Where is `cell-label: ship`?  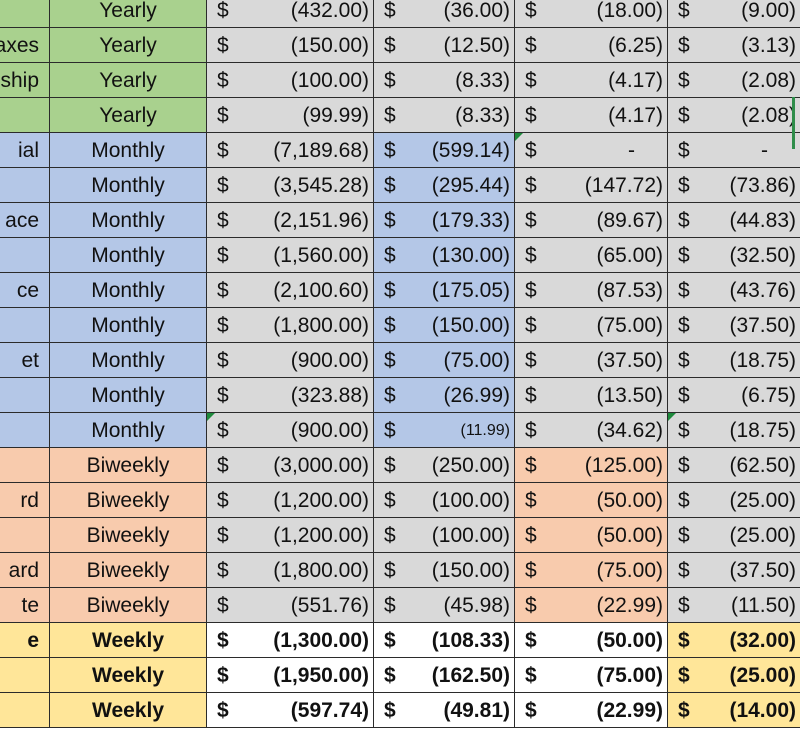 cell-label: ship is located at coordinates (25, 80).